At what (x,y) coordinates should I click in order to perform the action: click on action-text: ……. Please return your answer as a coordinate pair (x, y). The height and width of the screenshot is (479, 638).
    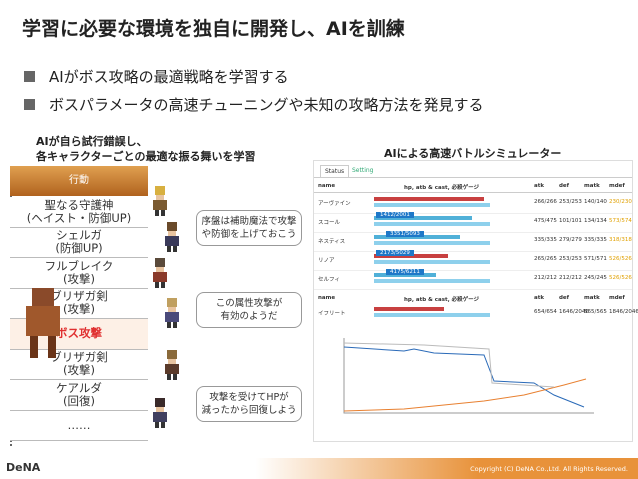
    Looking at the image, I should click on (79, 424).